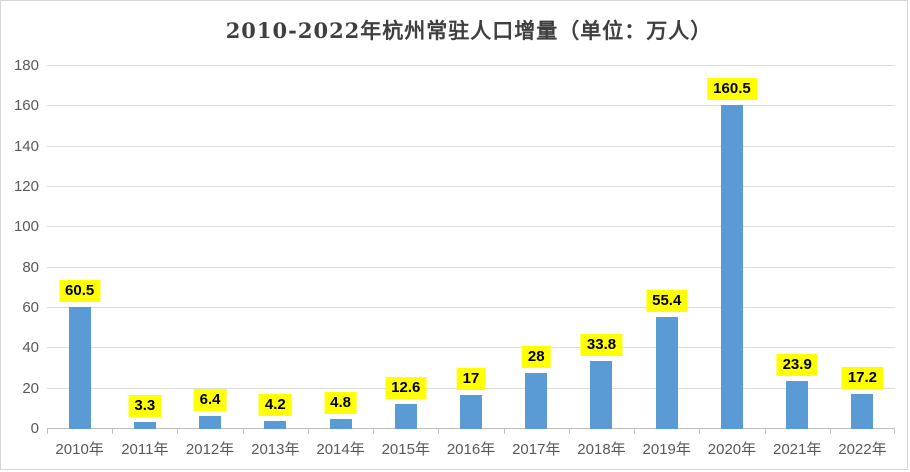 This screenshot has height=472, width=910. What do you see at coordinates (30, 348) in the screenshot?
I see `y-tick-label: 40` at bounding box center [30, 348].